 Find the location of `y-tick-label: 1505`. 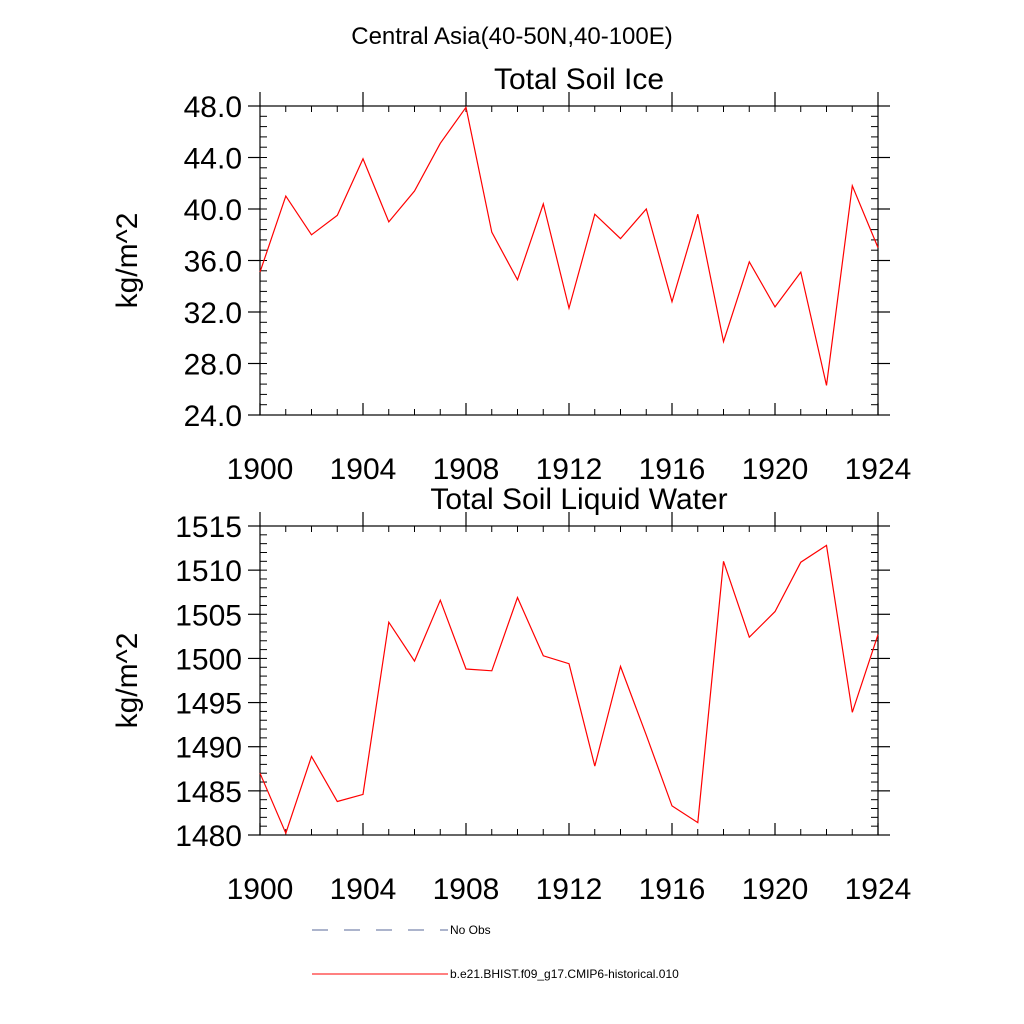

y-tick-label: 1505 is located at coordinates (208, 615).